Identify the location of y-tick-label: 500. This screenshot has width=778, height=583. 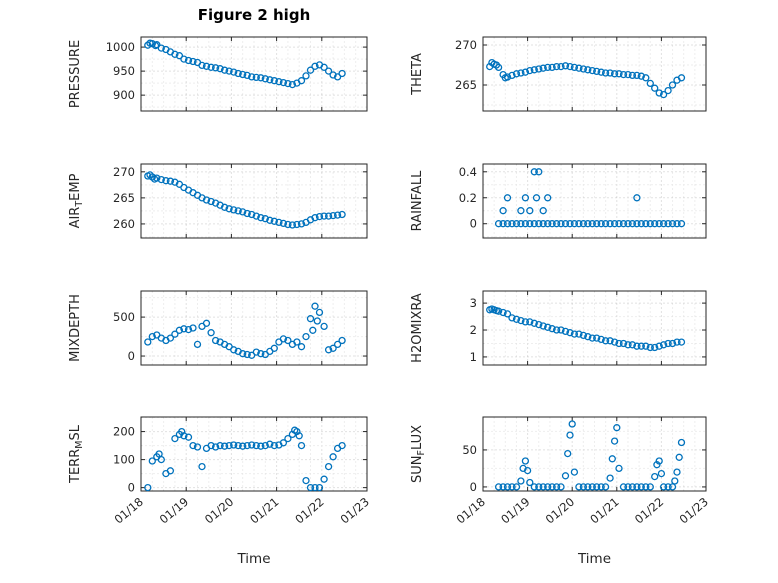
(124, 317).